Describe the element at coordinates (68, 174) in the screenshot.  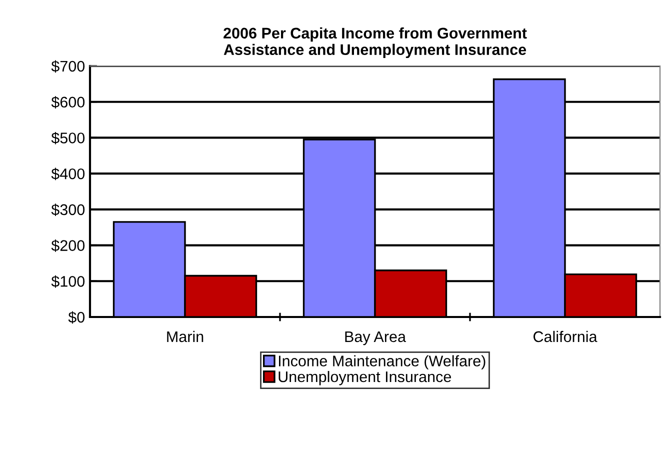
I see `y-tick-label: $400` at that location.